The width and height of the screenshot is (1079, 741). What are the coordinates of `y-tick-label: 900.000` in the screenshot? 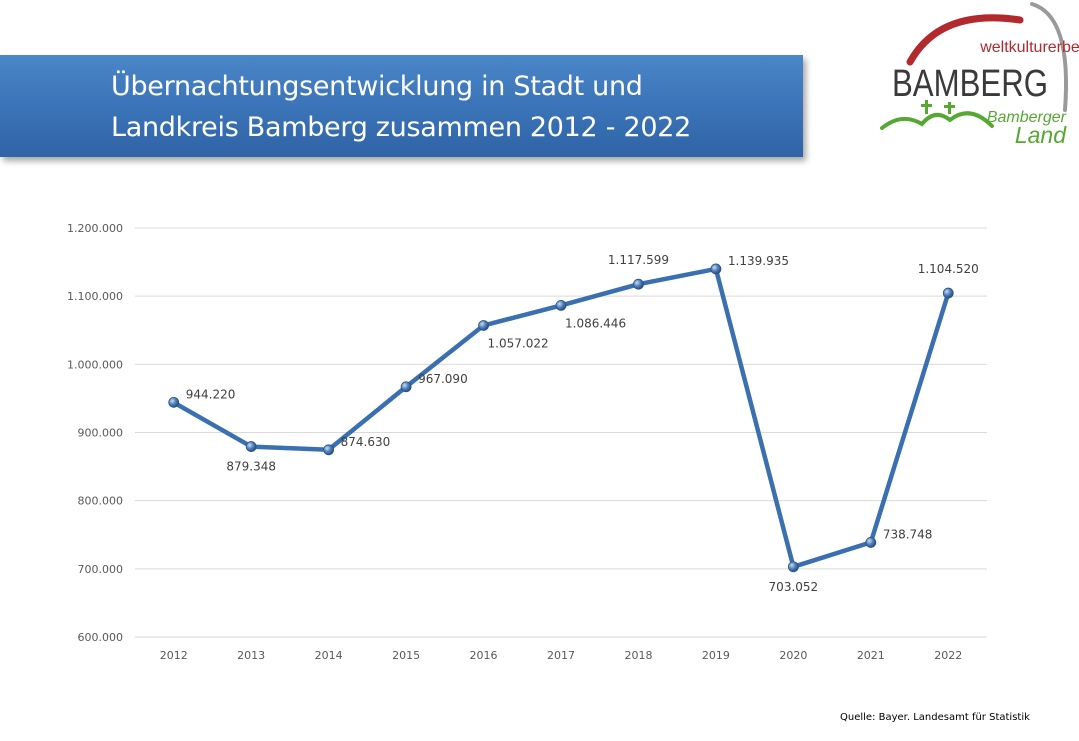 It's located at (101, 433).